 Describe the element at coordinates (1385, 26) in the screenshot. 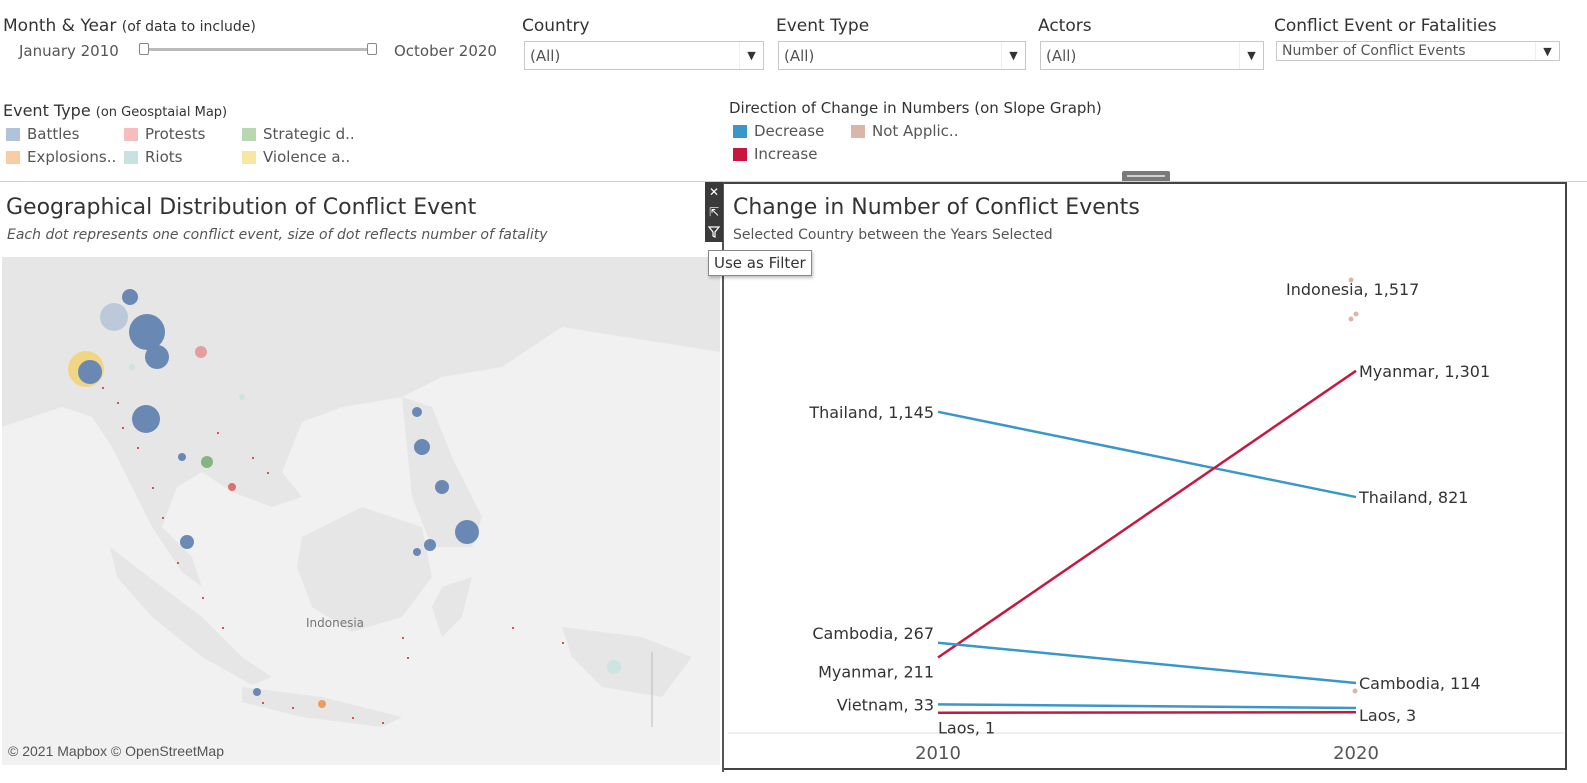

I see `measure-filter-label: Conflict Event or Fatalities` at that location.